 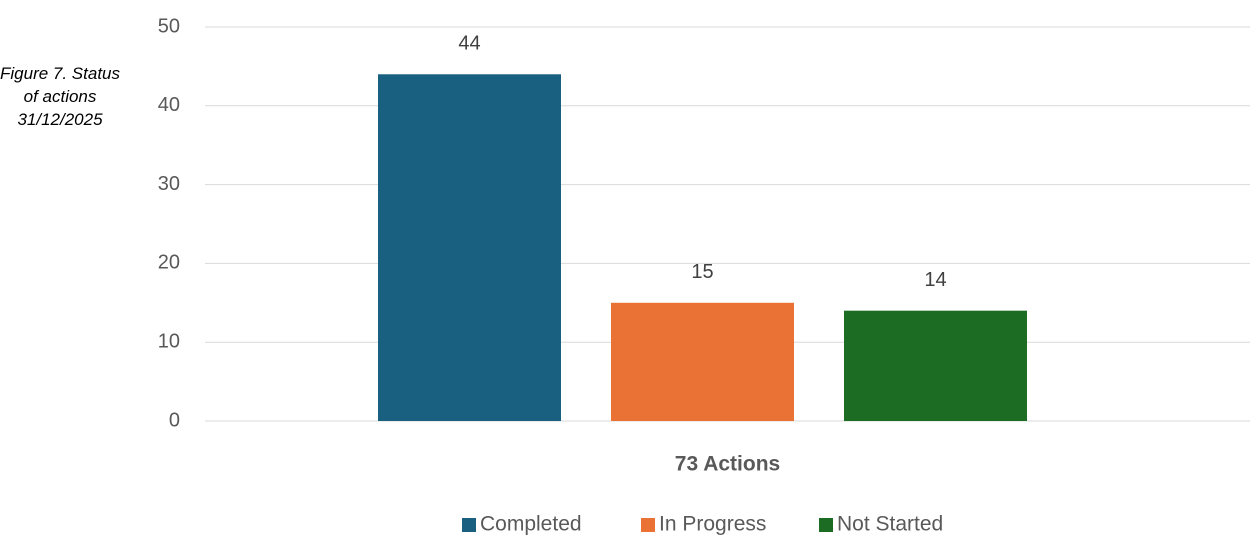 What do you see at coordinates (712, 524) in the screenshot?
I see `legend-label: In Progress` at bounding box center [712, 524].